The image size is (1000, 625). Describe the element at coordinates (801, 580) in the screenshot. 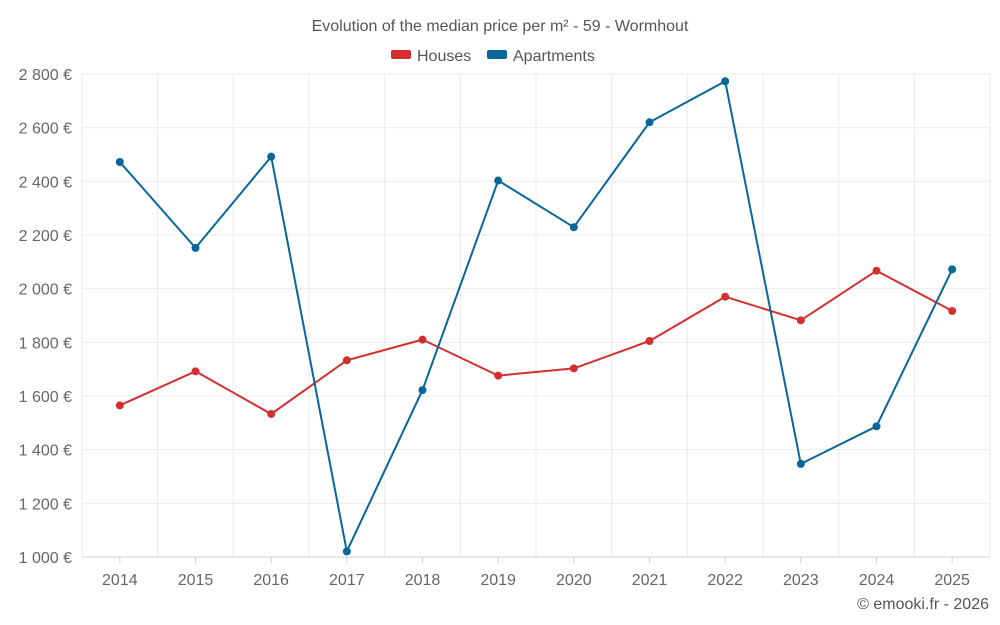

I see `x-tick-label: 2023` at that location.